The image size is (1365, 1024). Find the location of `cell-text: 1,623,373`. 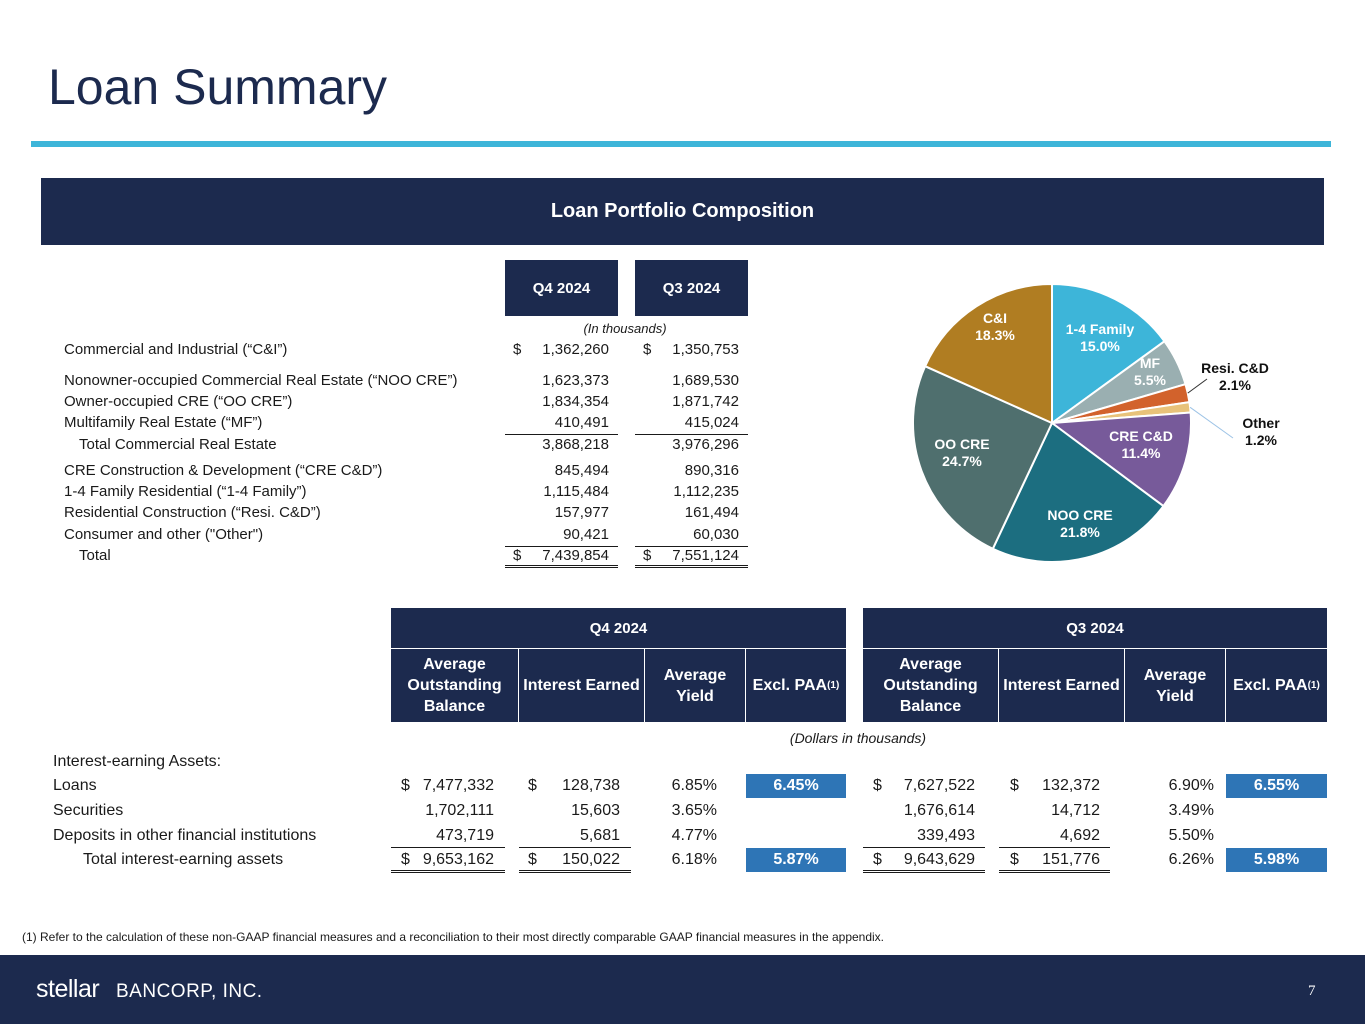

cell-text: 1,623,373 is located at coordinates (575, 380).